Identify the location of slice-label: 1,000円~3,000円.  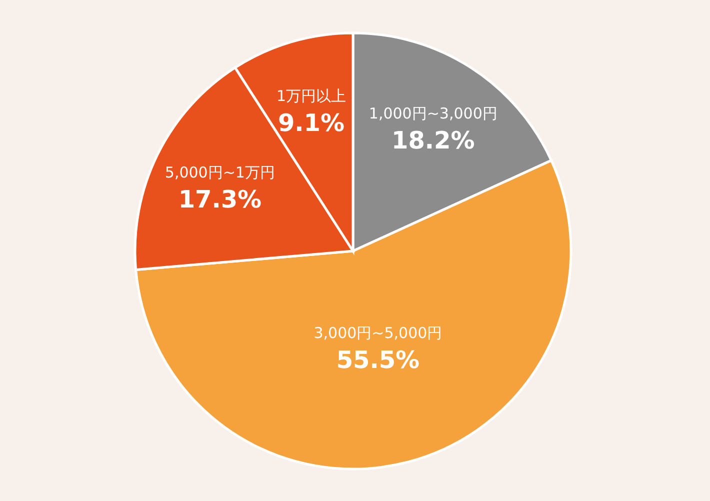
(433, 113).